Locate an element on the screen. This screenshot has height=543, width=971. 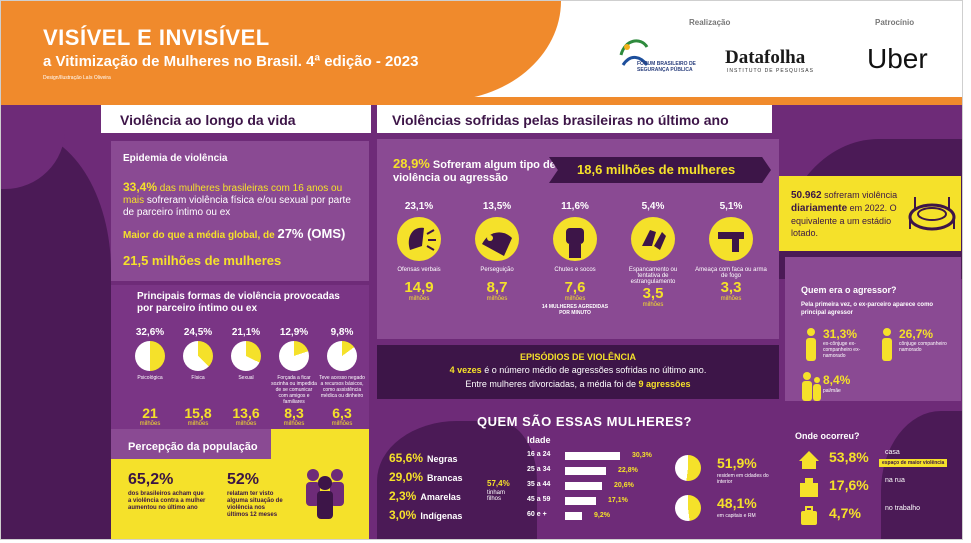
right-heading-band is located at coordinates (574, 119).